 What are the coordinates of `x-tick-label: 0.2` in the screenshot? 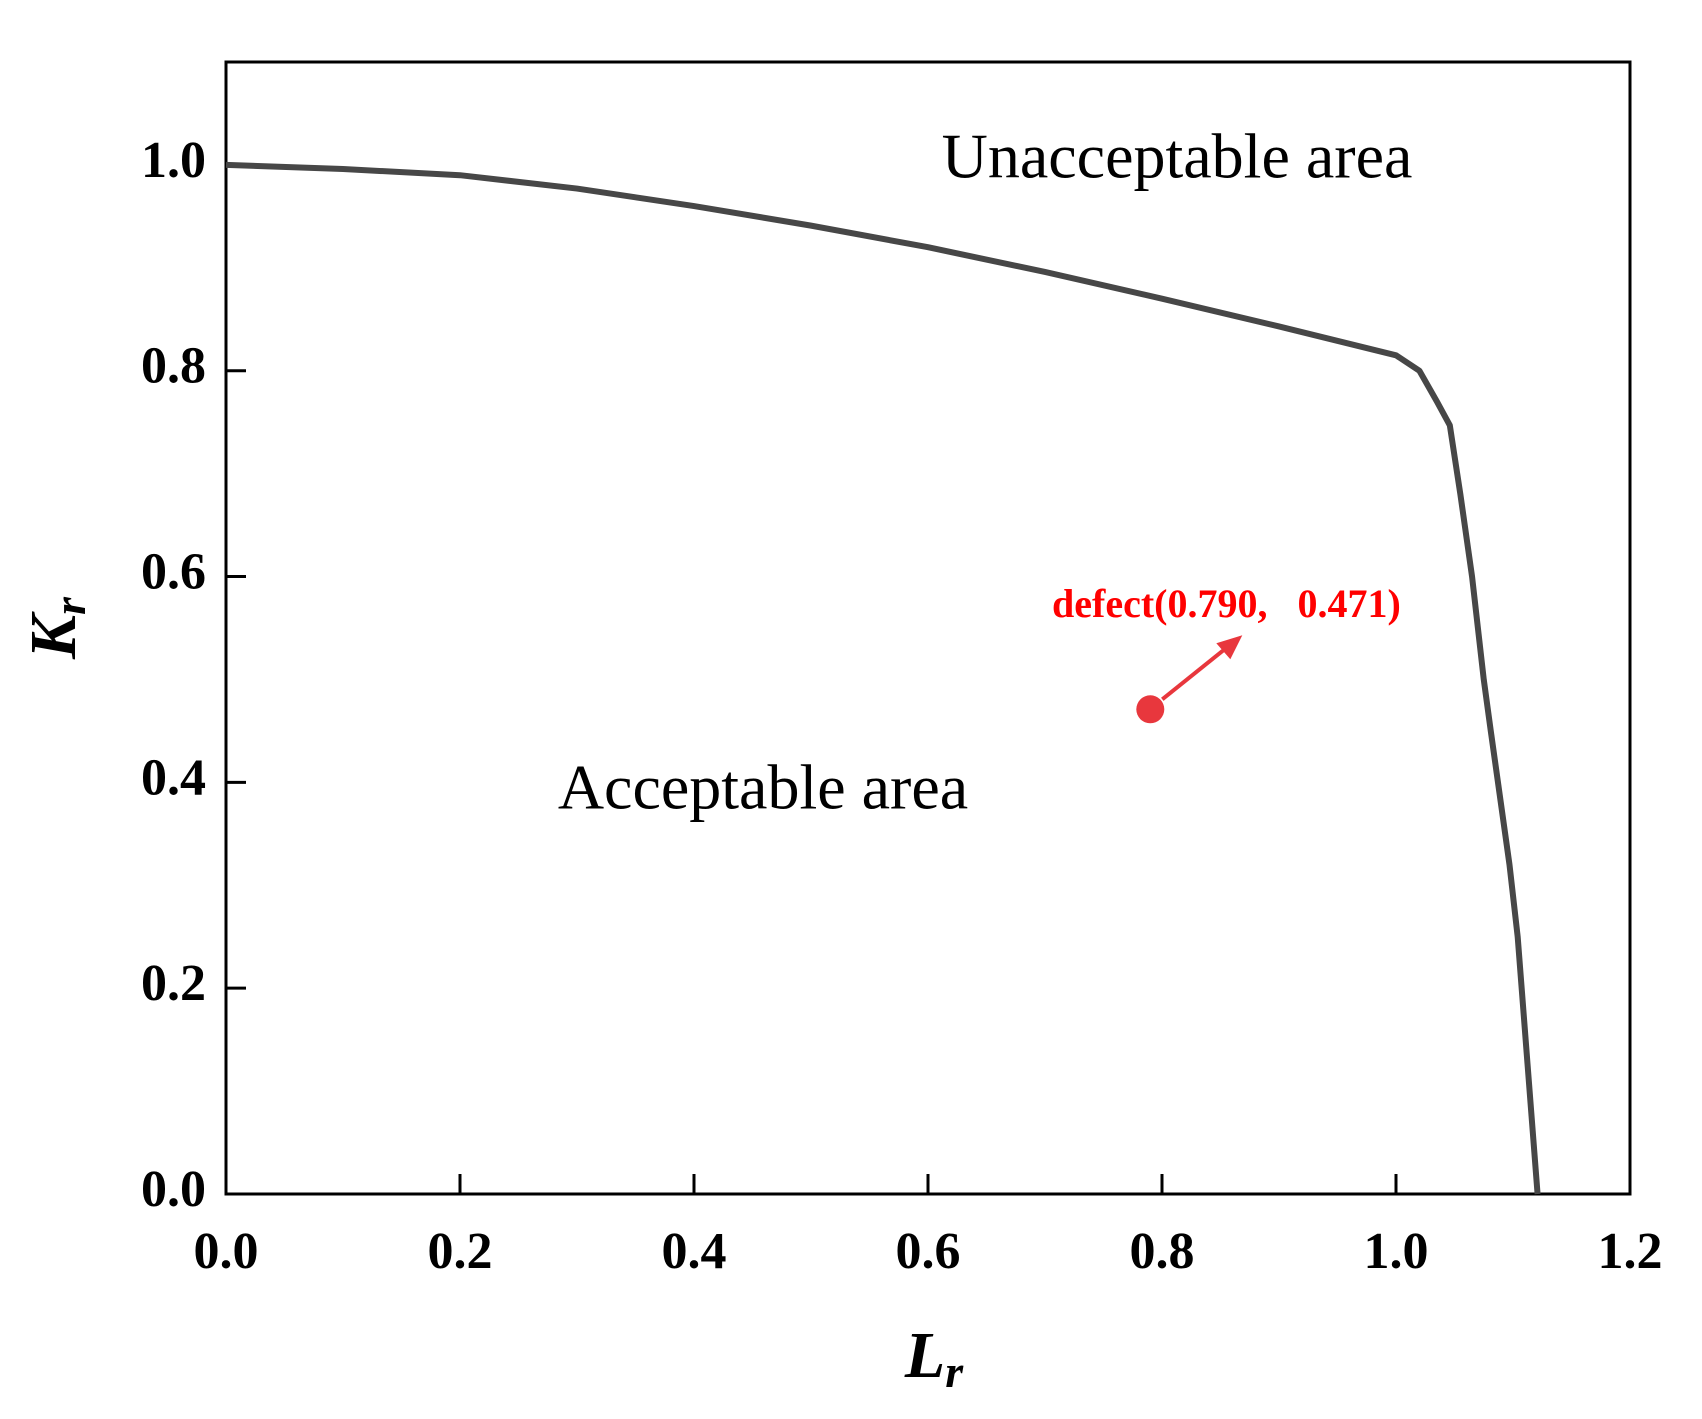 It's located at (460, 1251).